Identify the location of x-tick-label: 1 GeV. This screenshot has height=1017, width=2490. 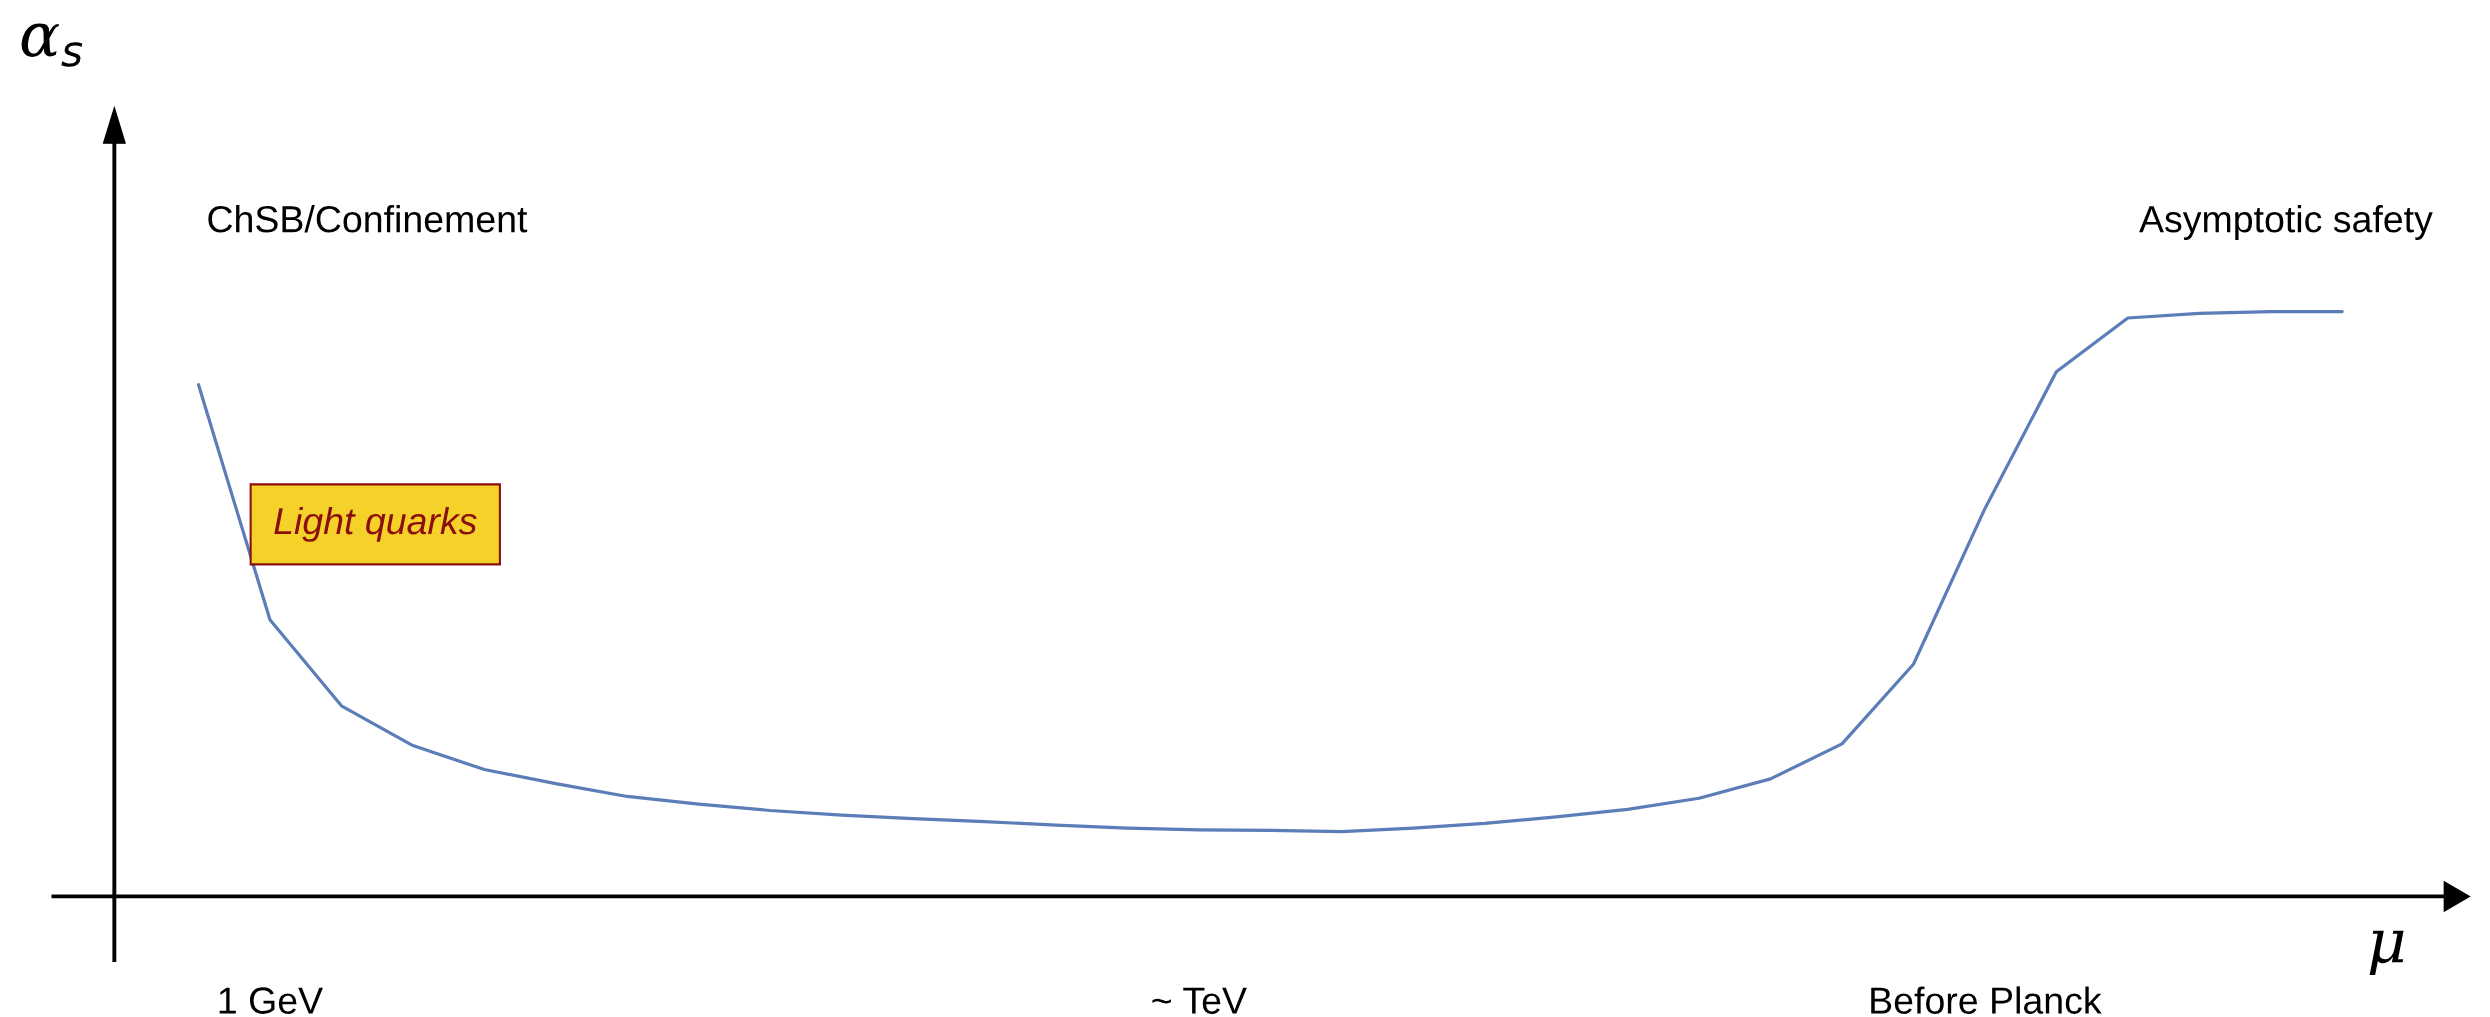
(271, 1000).